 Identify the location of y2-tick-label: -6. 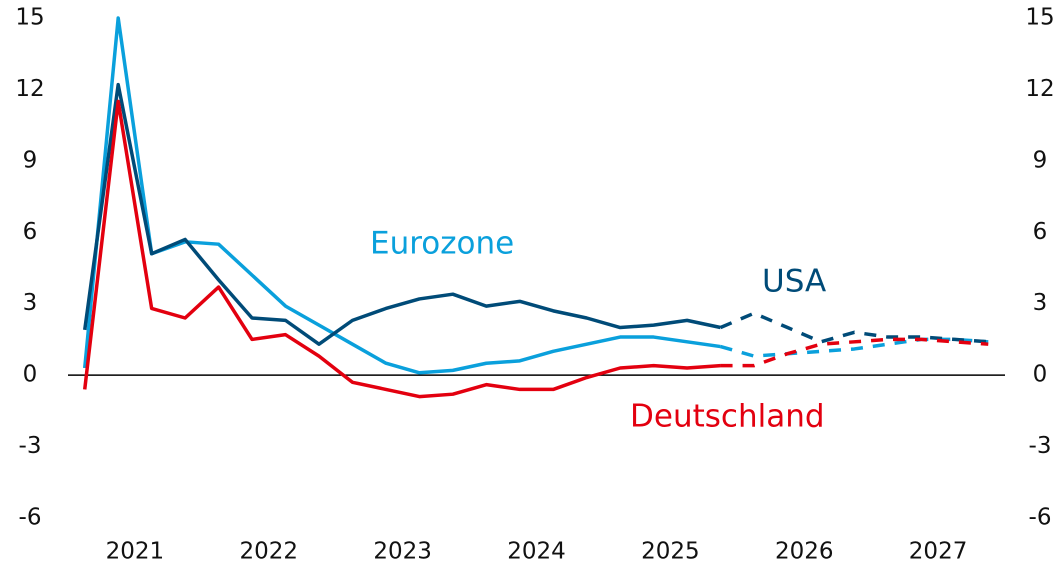
(1040, 518).